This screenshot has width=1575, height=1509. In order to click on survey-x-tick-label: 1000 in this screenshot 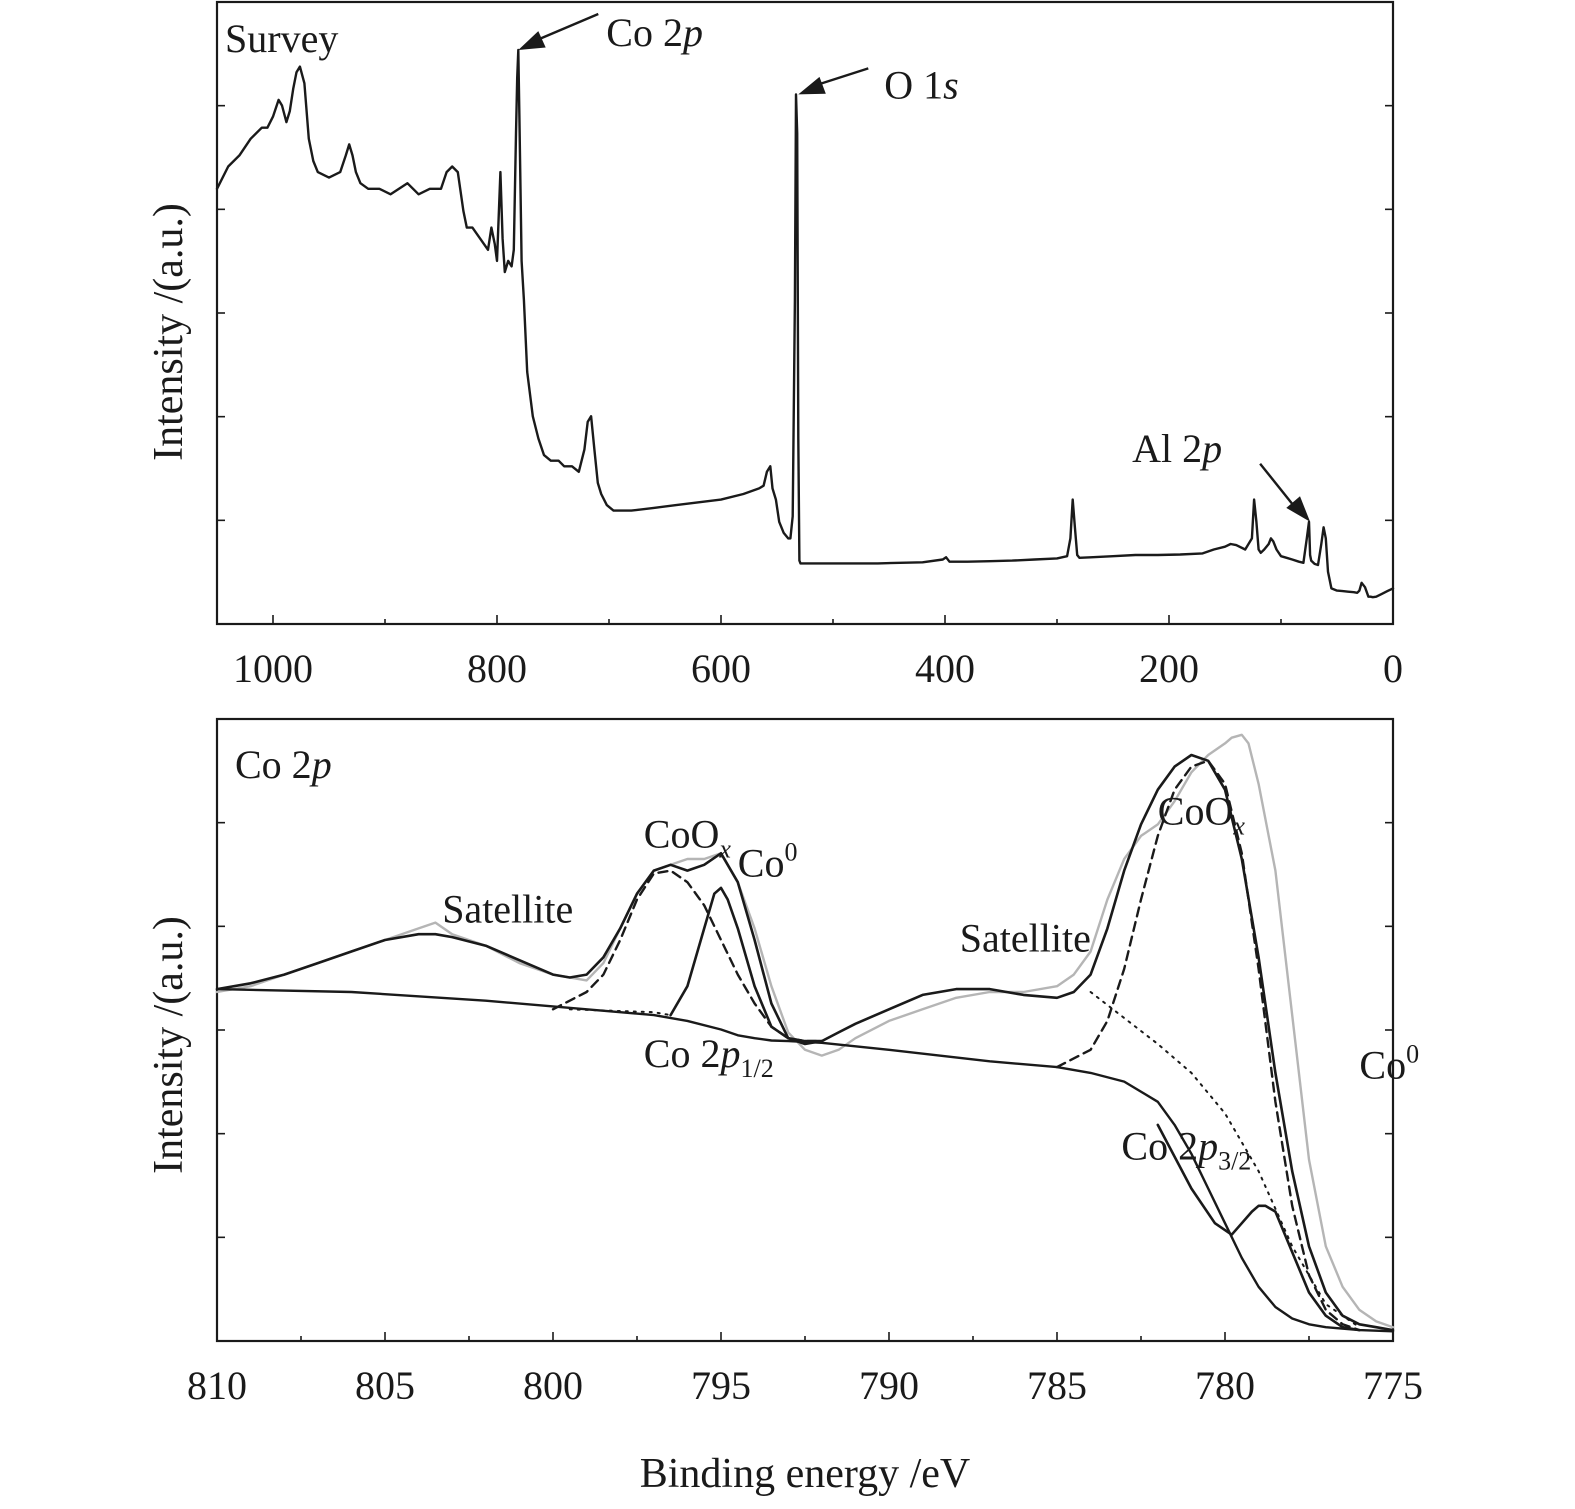, I will do `click(273, 668)`.